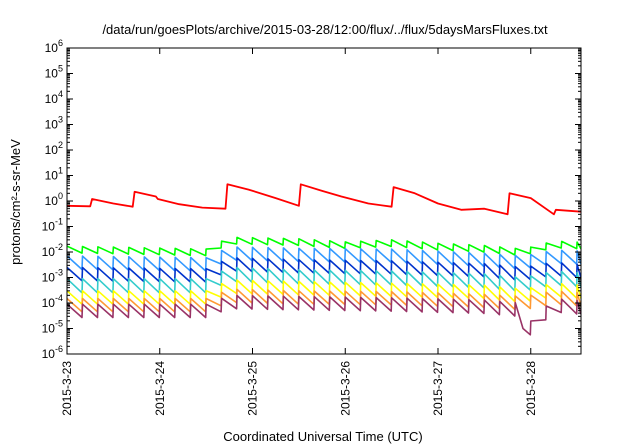  Describe the element at coordinates (54, 123) in the screenshot. I see `y-tick-label: 10³` at that location.